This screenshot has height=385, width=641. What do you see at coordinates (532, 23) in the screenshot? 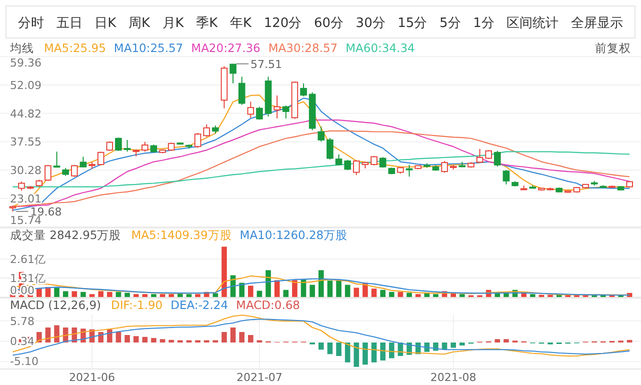
I see `text: 区间统计` at bounding box center [532, 23].